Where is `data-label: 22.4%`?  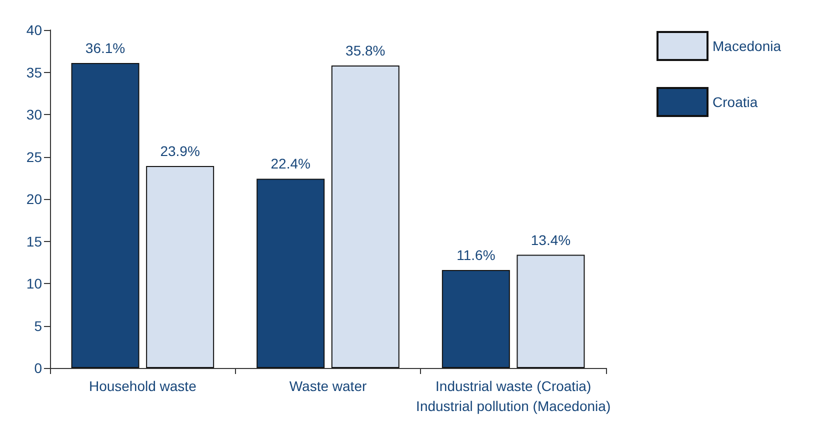 data-label: 22.4% is located at coordinates (290, 164).